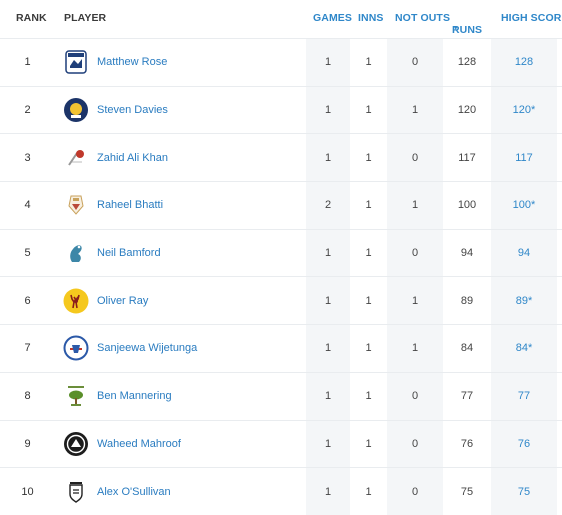  I want to click on club-crest-teal-icon, so click(76, 253).